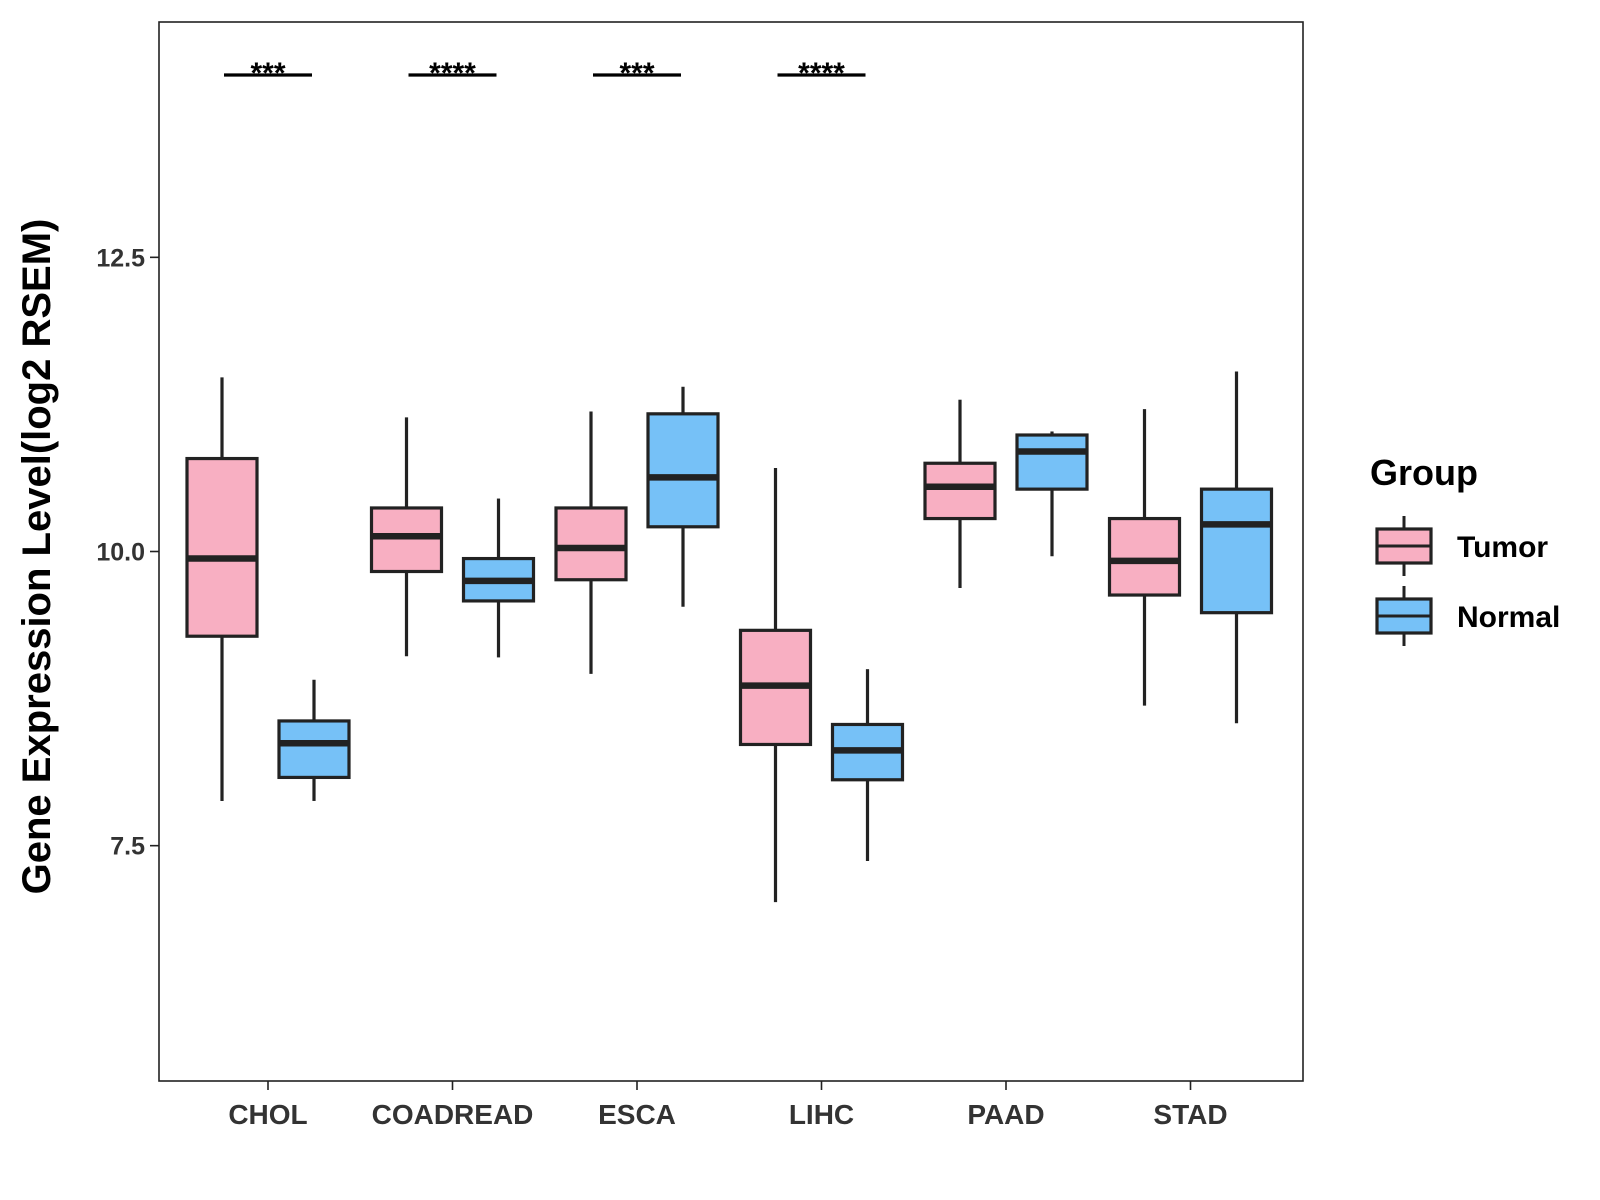 This screenshot has height=1200, width=1600. I want to click on legend-item-tumor: Tumor, so click(1461, 546).